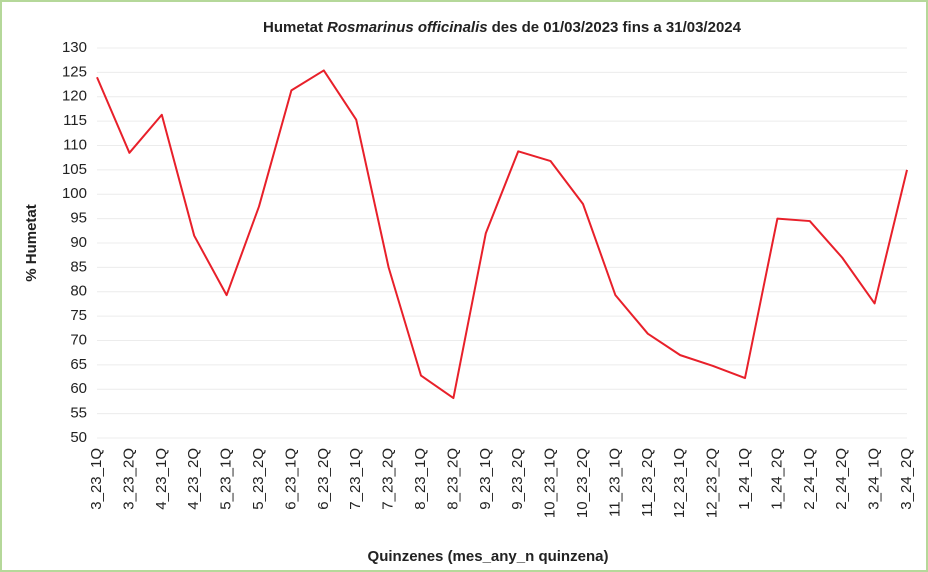 The width and height of the screenshot is (928, 572). I want to click on y-tick-label: 95, so click(78, 218).